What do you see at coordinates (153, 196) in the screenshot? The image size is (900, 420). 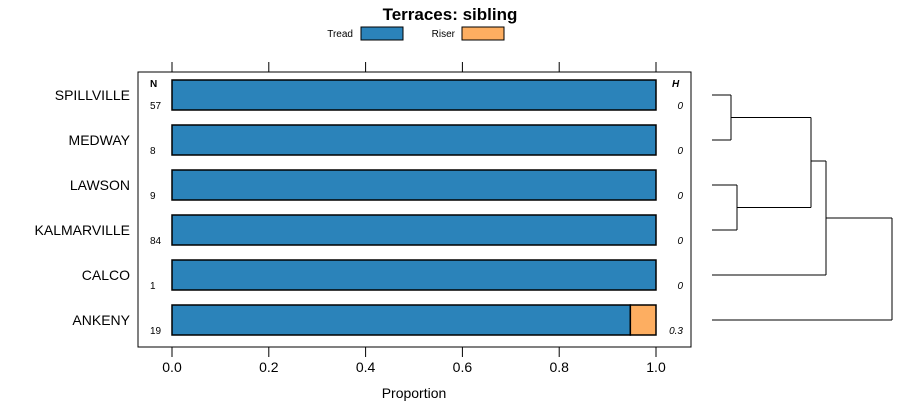 I see `n-value: 9` at bounding box center [153, 196].